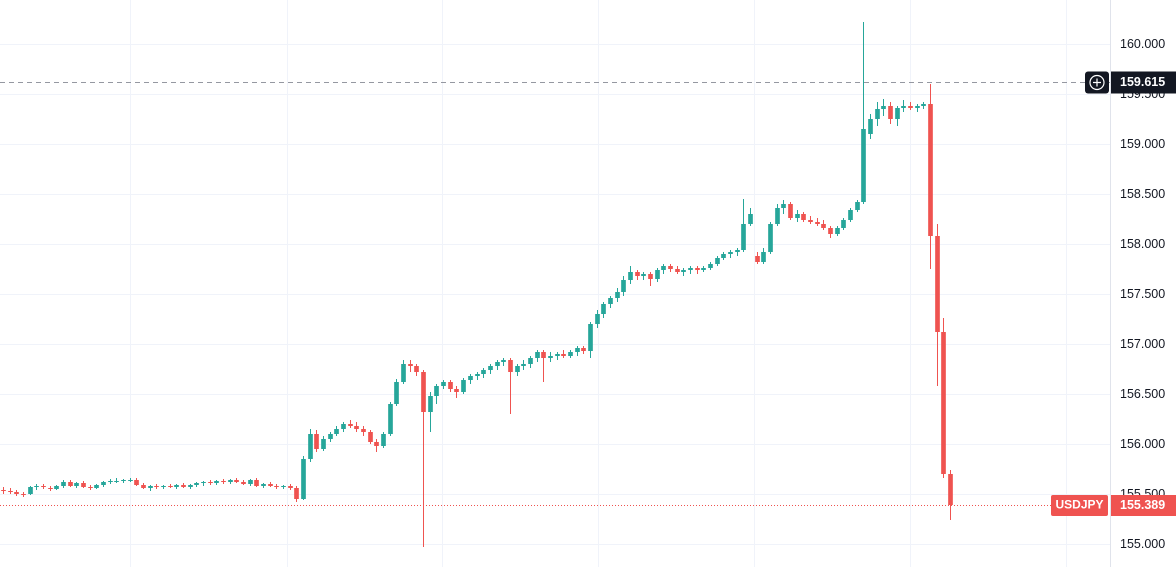 The height and width of the screenshot is (567, 1176). Describe the element at coordinates (1097, 82) in the screenshot. I see `crosshair-plus-cross` at that location.